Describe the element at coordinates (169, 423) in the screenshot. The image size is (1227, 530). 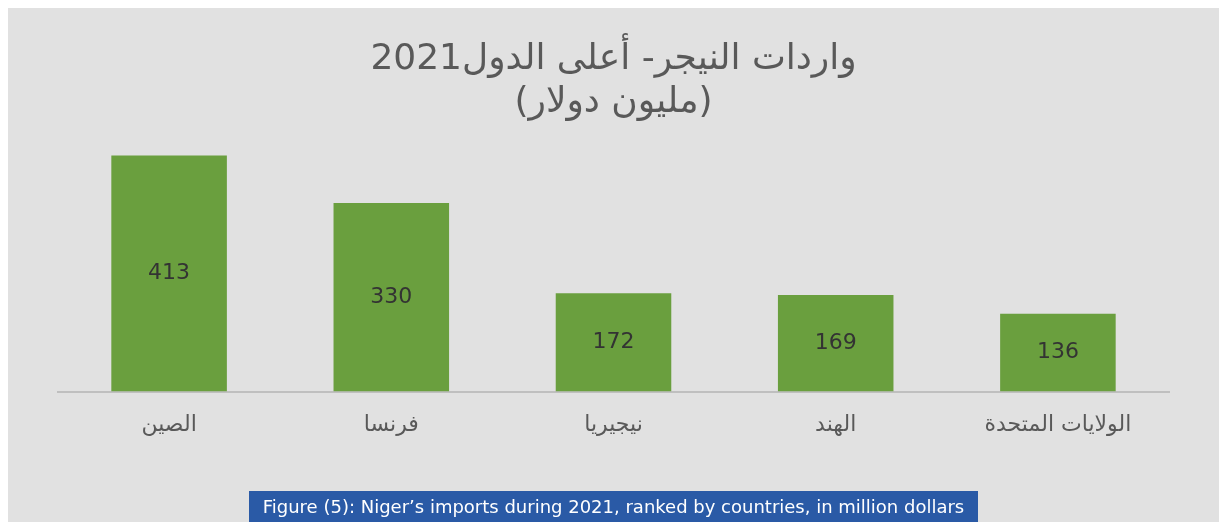
I see `x-tick-label: الصين` at that location.